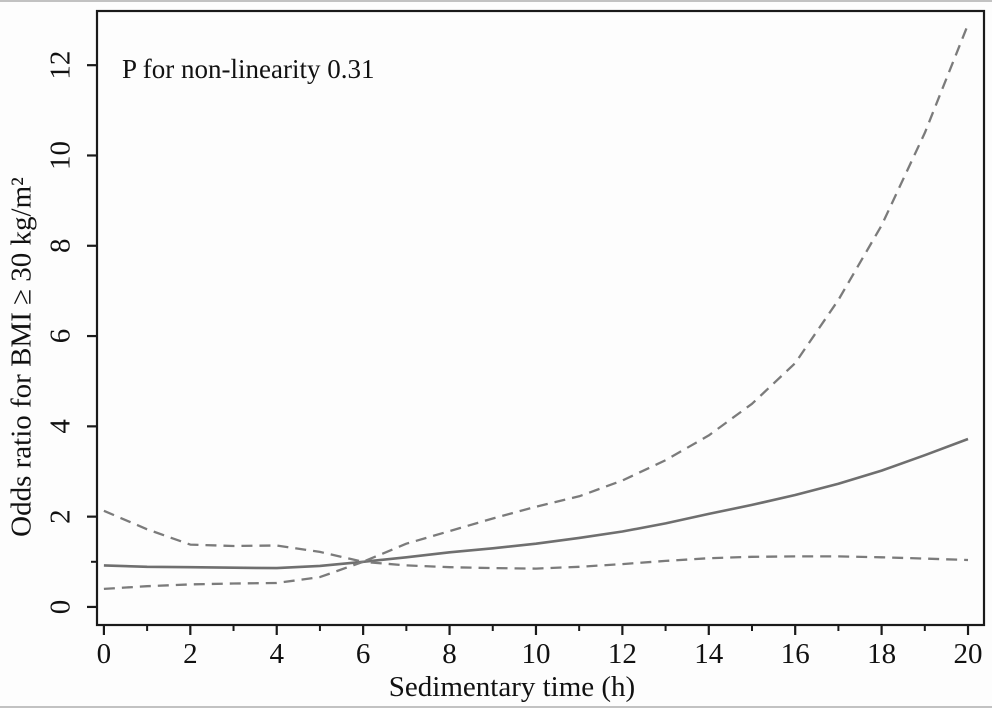 The image size is (992, 708). Describe the element at coordinates (709, 654) in the screenshot. I see `x-tick-label: 14` at that location.